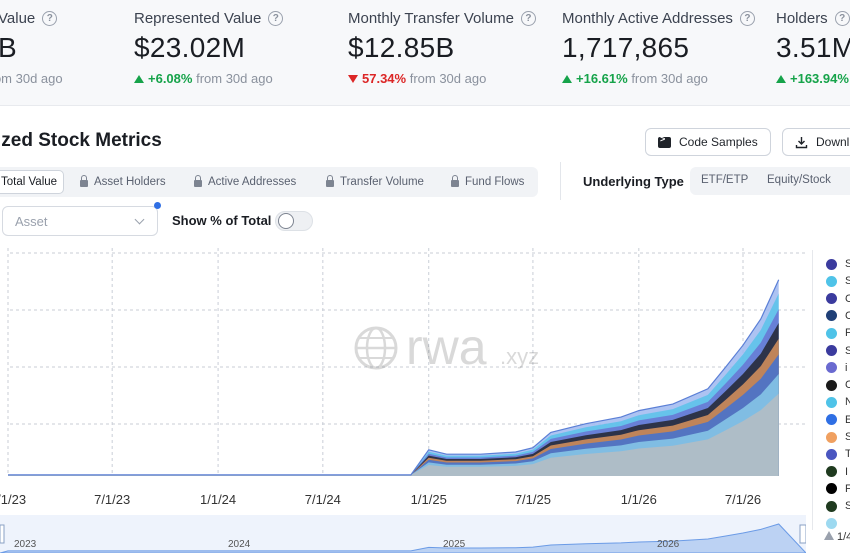 The image size is (850, 560). What do you see at coordinates (294, 221) in the screenshot?
I see `show-pct-toggle` at bounding box center [294, 221].